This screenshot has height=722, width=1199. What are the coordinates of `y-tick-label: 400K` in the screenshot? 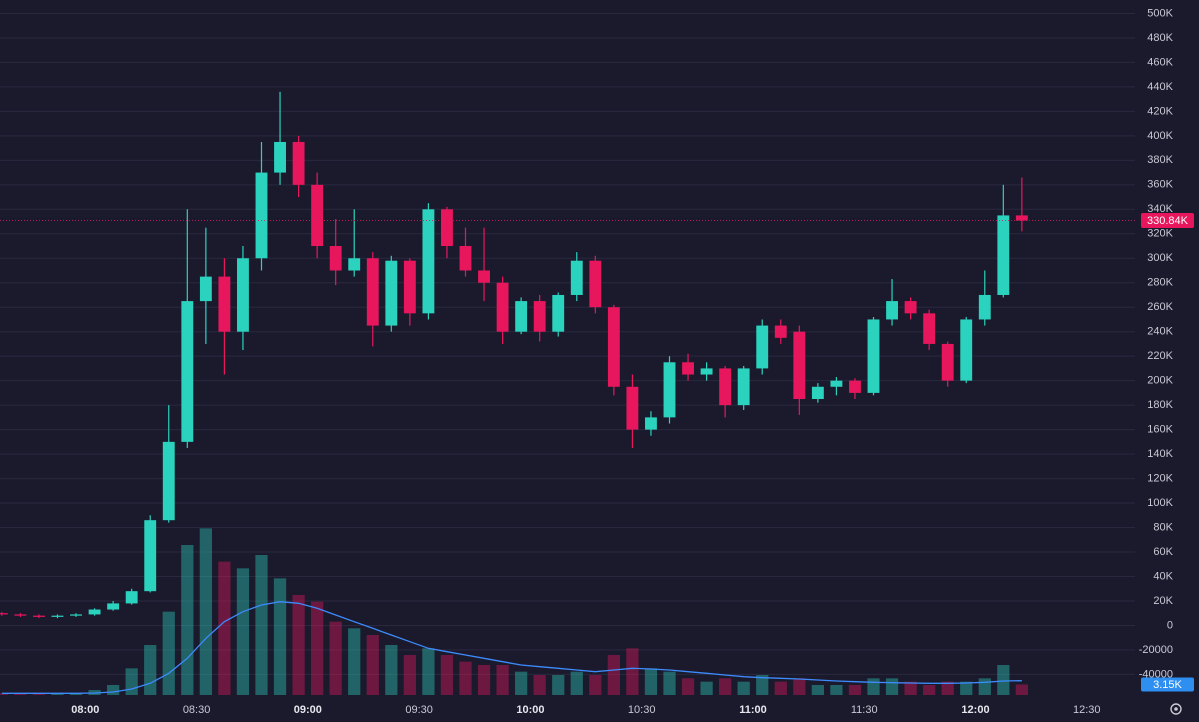 It's located at (1160, 136).